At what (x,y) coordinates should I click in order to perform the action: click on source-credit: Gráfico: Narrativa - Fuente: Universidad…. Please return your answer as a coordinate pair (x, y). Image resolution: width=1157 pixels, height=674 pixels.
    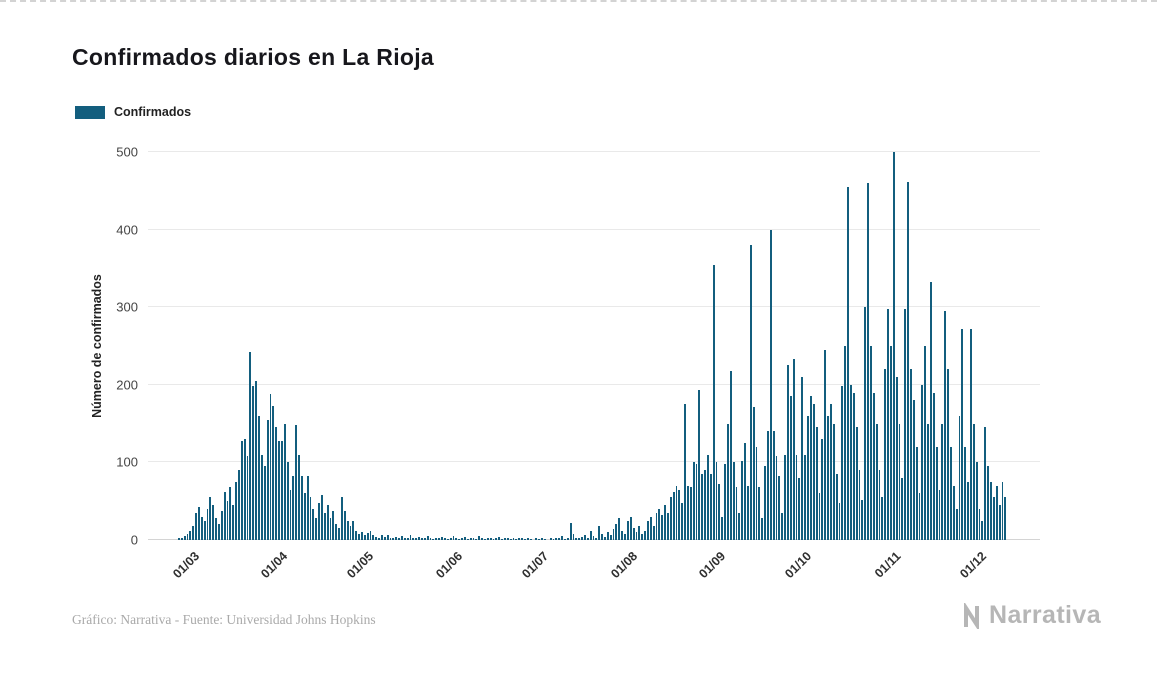
    Looking at the image, I should click on (224, 619).